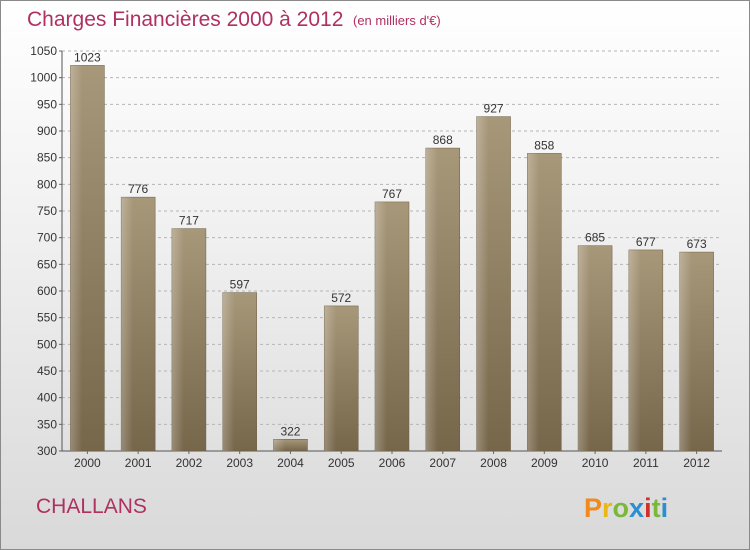 This screenshot has width=750, height=550. Describe the element at coordinates (47, 398) in the screenshot. I see `y-tick-label: 400` at that location.